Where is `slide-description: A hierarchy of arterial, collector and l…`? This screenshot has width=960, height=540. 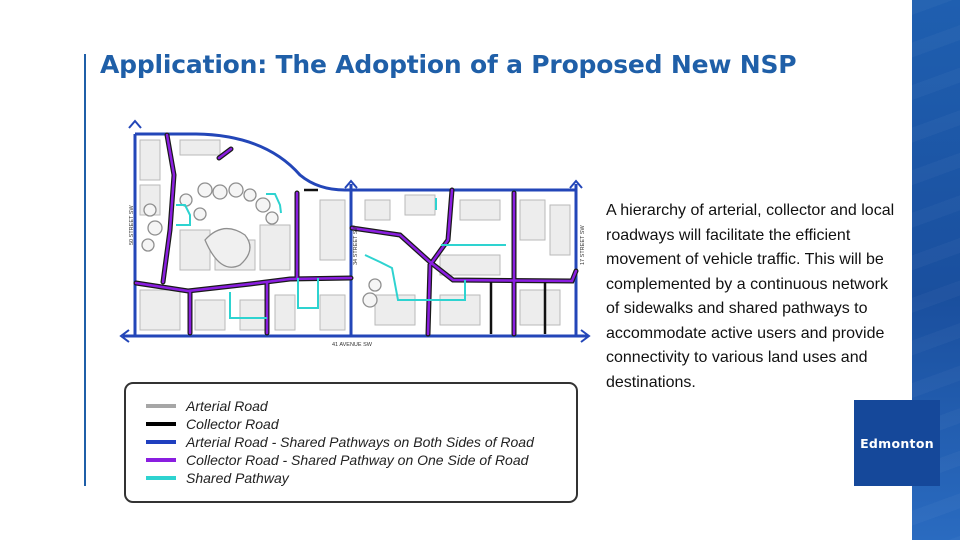 slide-description: A hierarchy of arterial, collector and l… is located at coordinates (750, 296).